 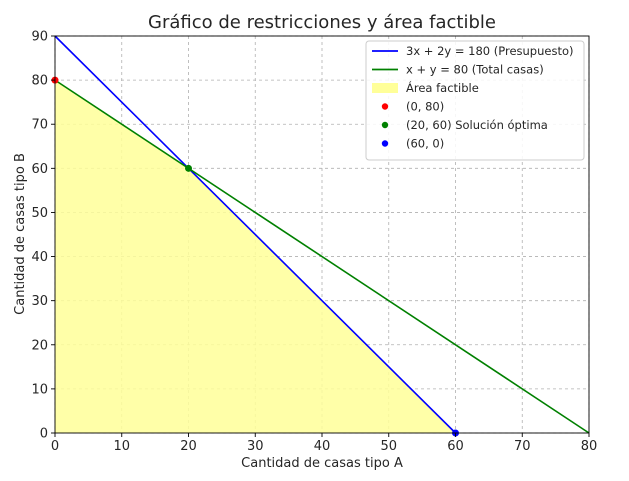 What do you see at coordinates (589, 446) in the screenshot?
I see `x-tick-label: 80` at bounding box center [589, 446].